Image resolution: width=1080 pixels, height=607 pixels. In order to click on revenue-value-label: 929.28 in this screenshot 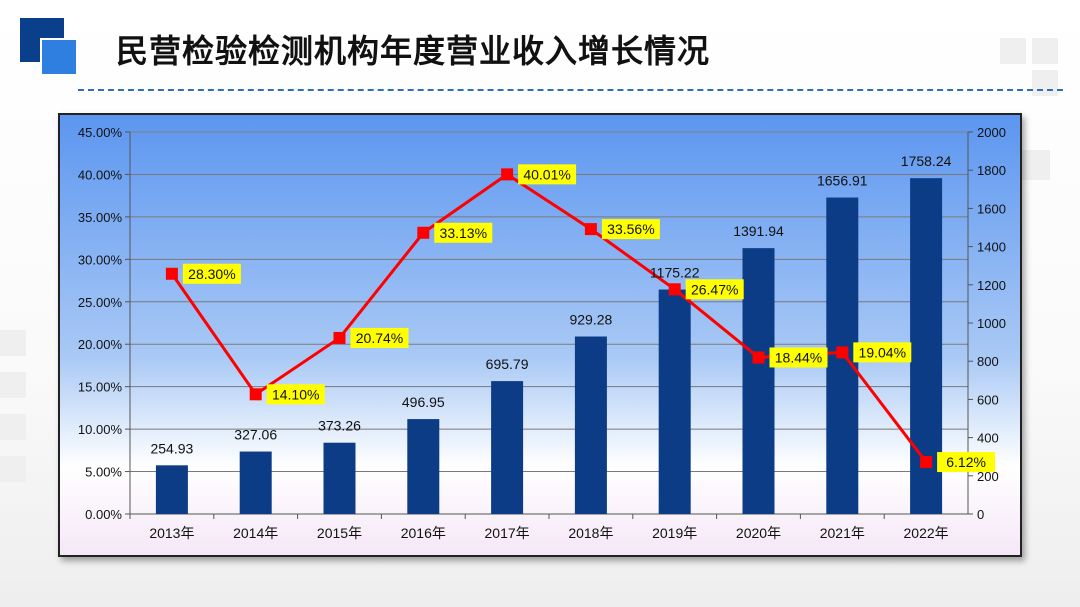, I will do `click(590, 320)`.